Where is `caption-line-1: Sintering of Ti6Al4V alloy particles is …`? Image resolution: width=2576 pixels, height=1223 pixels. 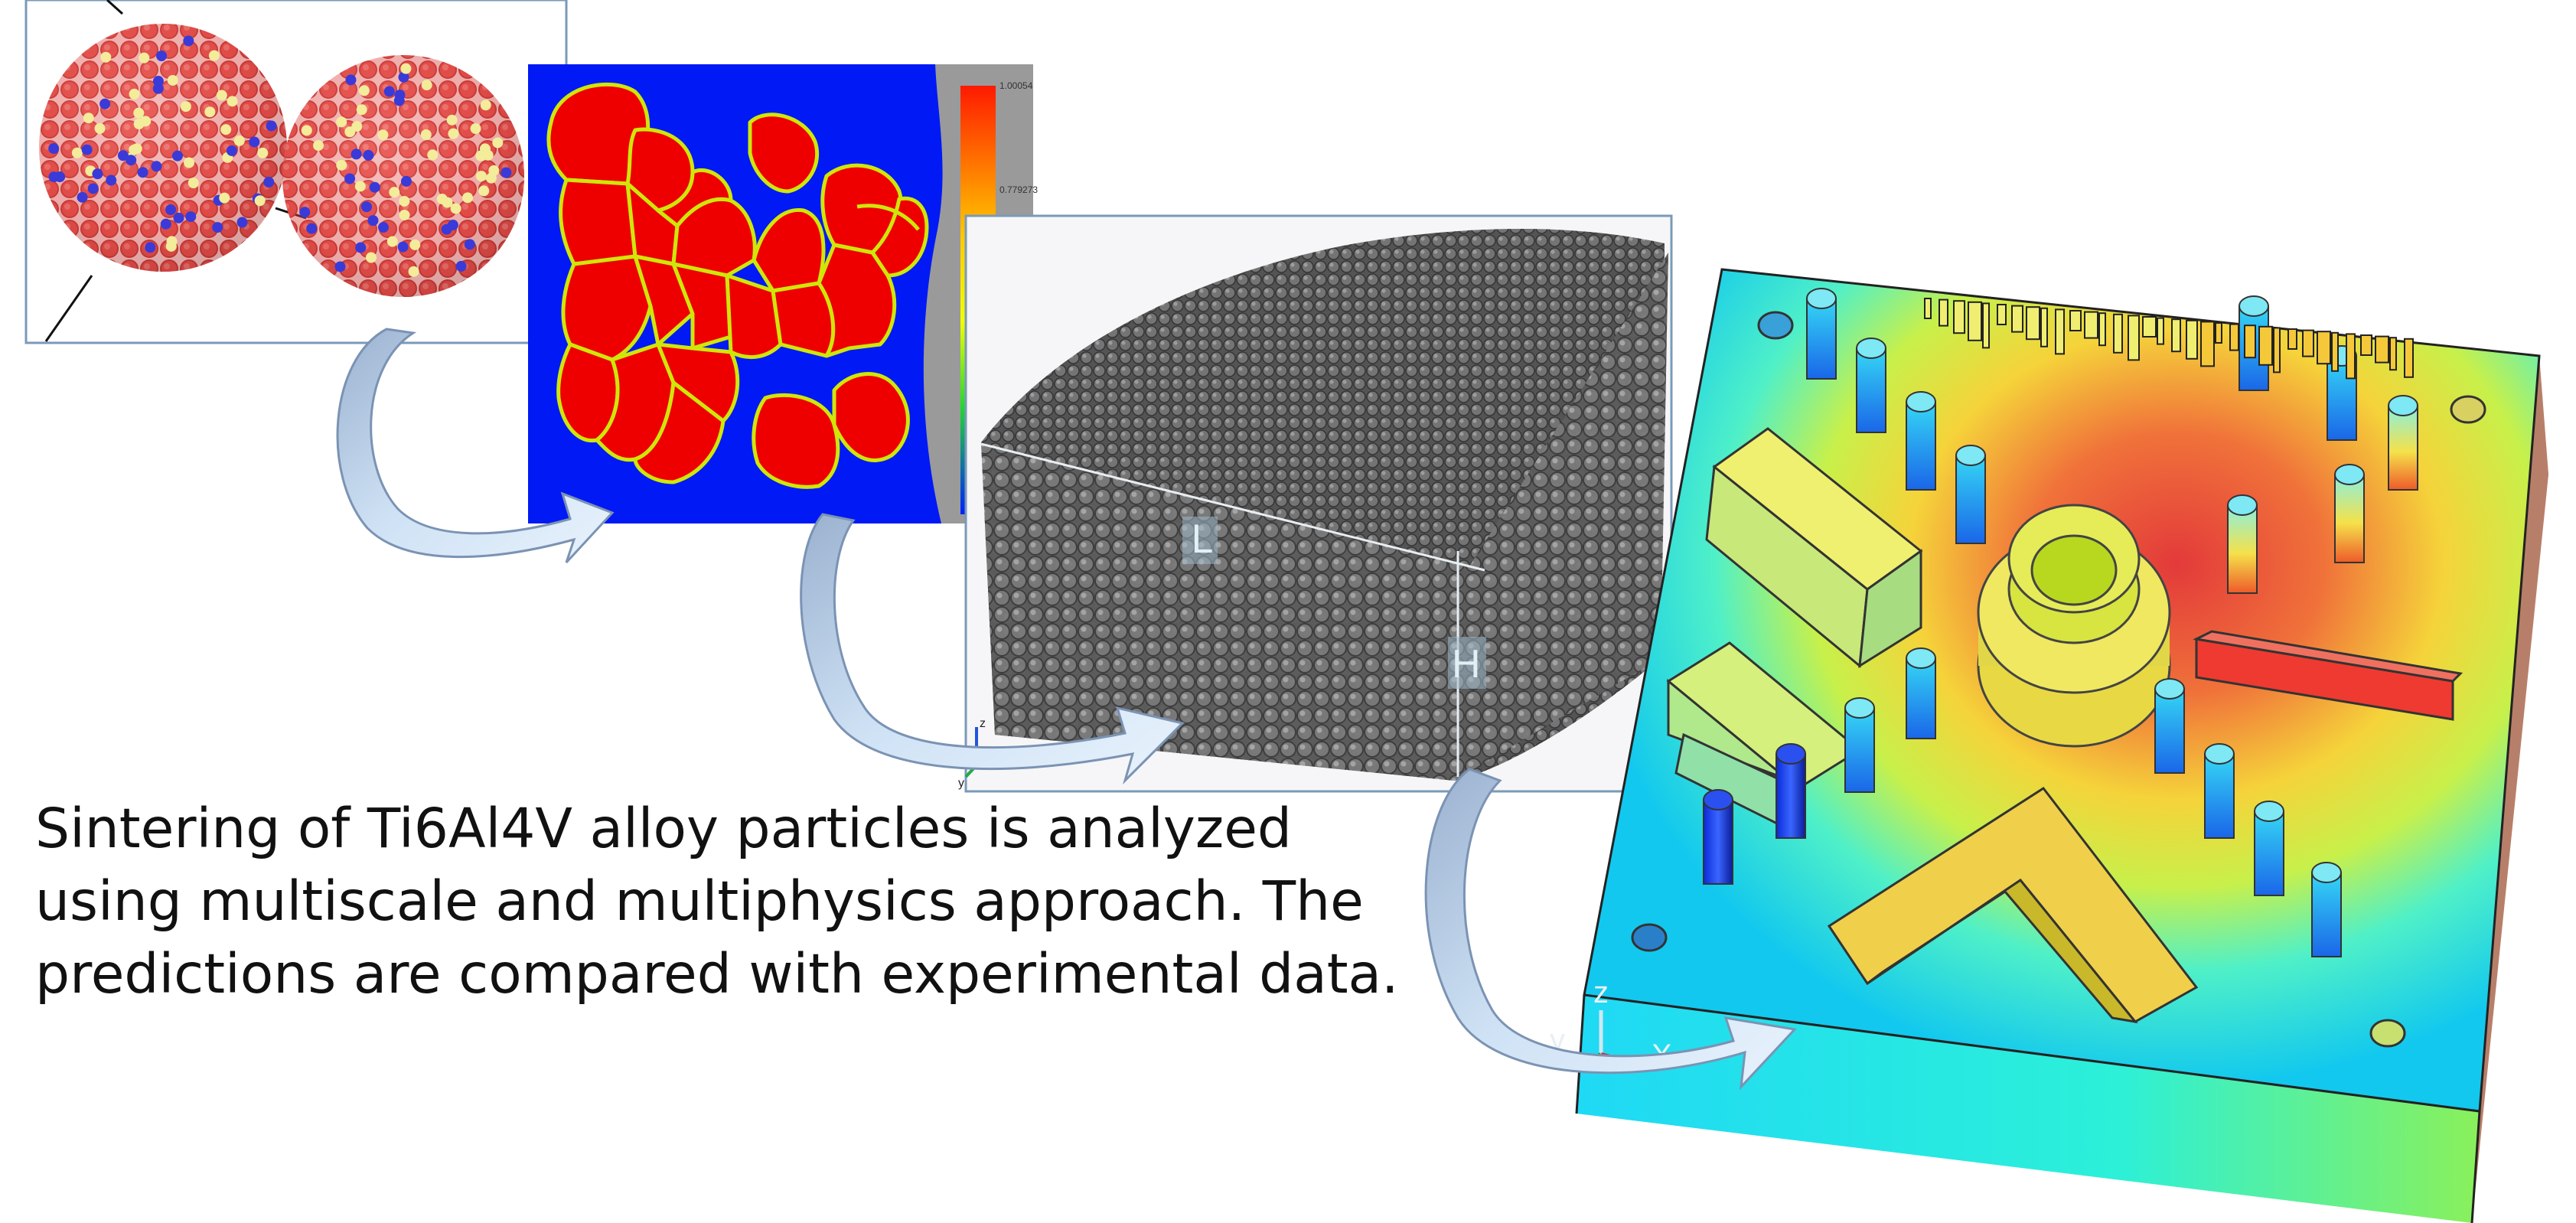 caption-line-1: Sintering of Ti6Al4V alloy particles is … is located at coordinates (663, 829).